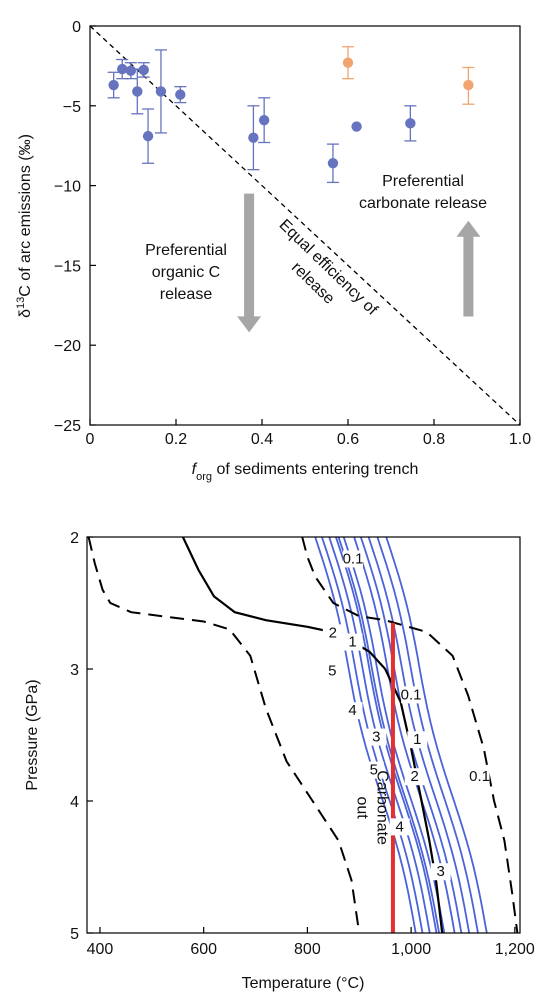  Describe the element at coordinates (195, 469) in the screenshot. I see `x-label-italic: f` at that location.